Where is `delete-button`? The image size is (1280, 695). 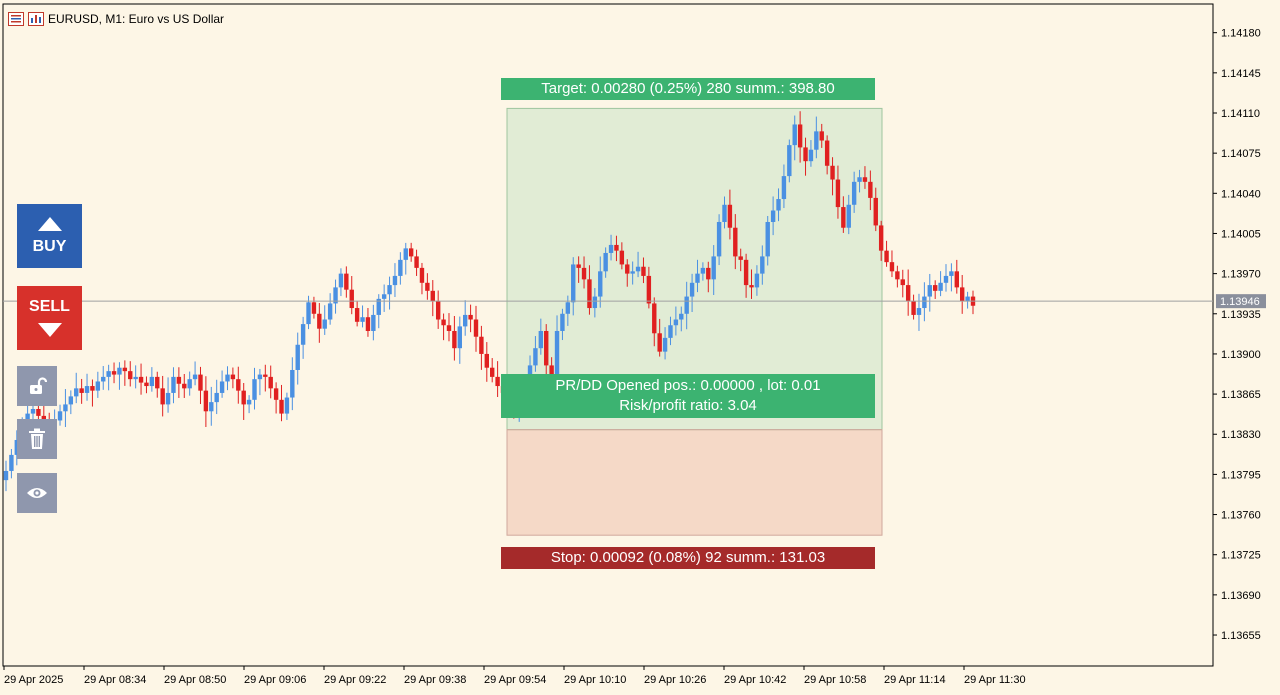 delete-button is located at coordinates (37, 439).